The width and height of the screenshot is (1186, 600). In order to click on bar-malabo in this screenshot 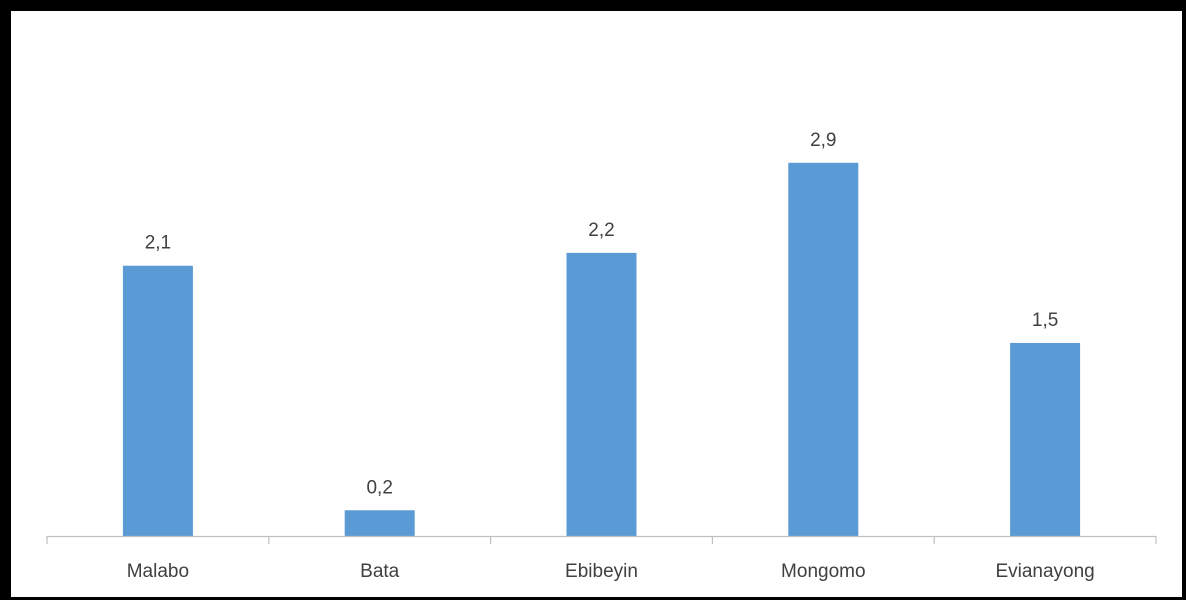, I will do `click(157, 400)`.